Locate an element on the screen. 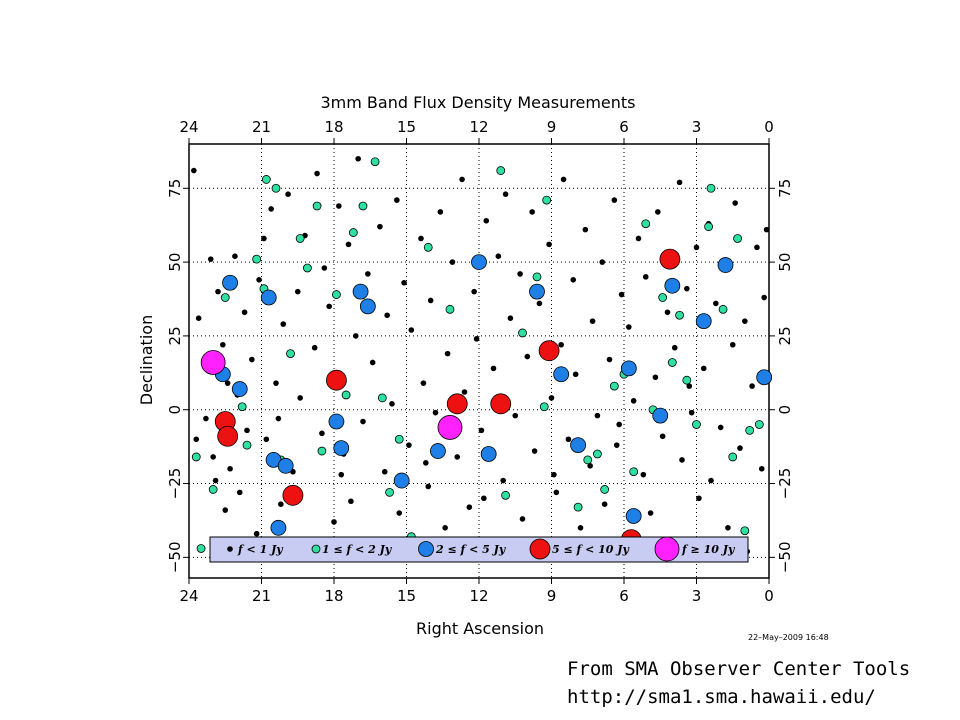 Image resolution: width=960 pixels, height=720 pixels. y-tick-label-right: 75 is located at coordinates (785, 188).